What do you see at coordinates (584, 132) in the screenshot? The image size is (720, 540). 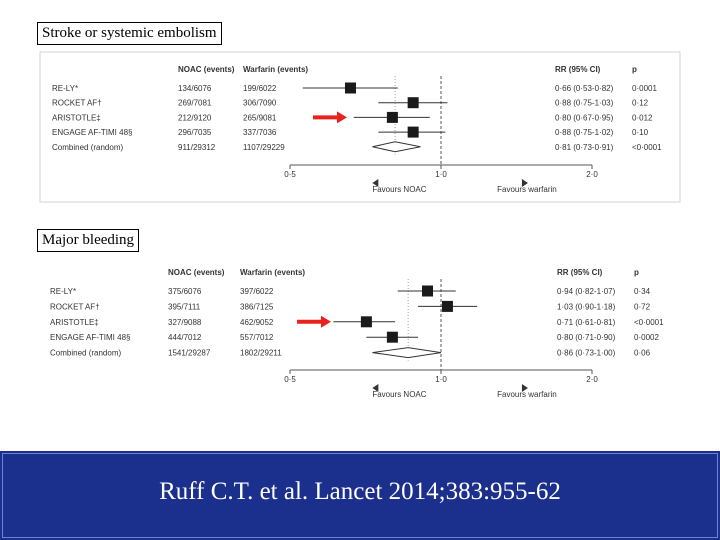 I see `rr-ci-value: 0·88 (0·75-1·02)` at bounding box center [584, 132].